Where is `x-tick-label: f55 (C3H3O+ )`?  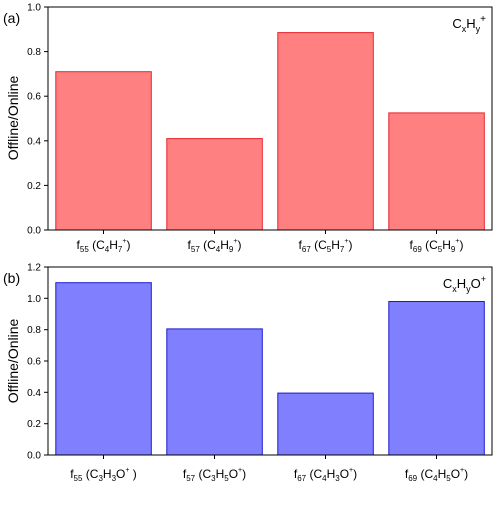 x-tick-label: f55 (C3H3O+ ) is located at coordinates (103, 475).